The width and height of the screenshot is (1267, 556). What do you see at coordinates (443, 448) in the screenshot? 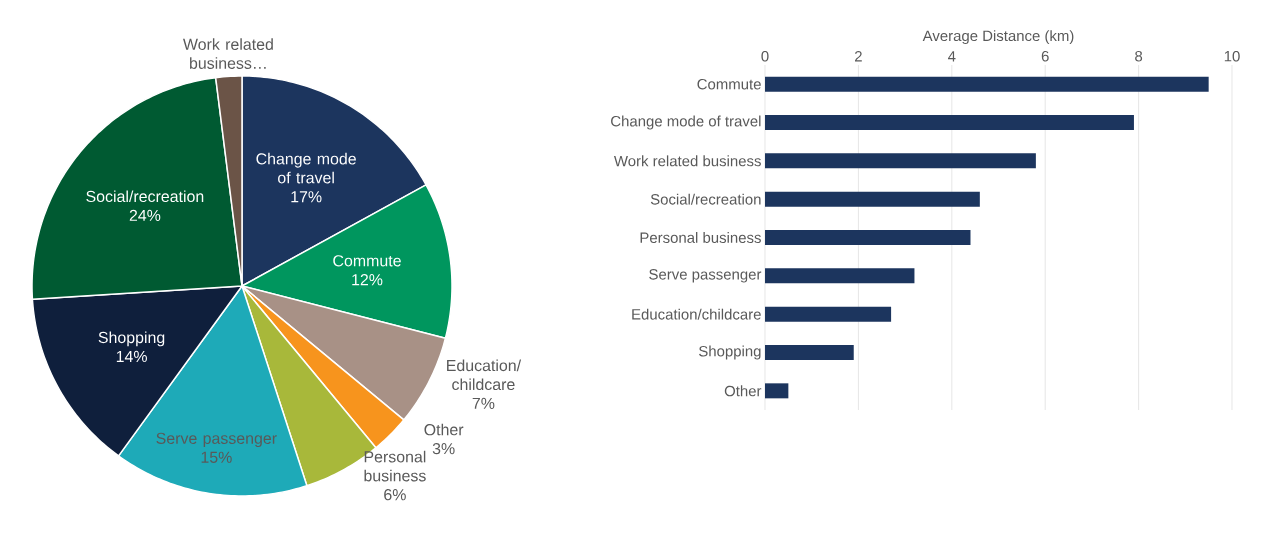
I see `data-label: 3%` at bounding box center [443, 448].